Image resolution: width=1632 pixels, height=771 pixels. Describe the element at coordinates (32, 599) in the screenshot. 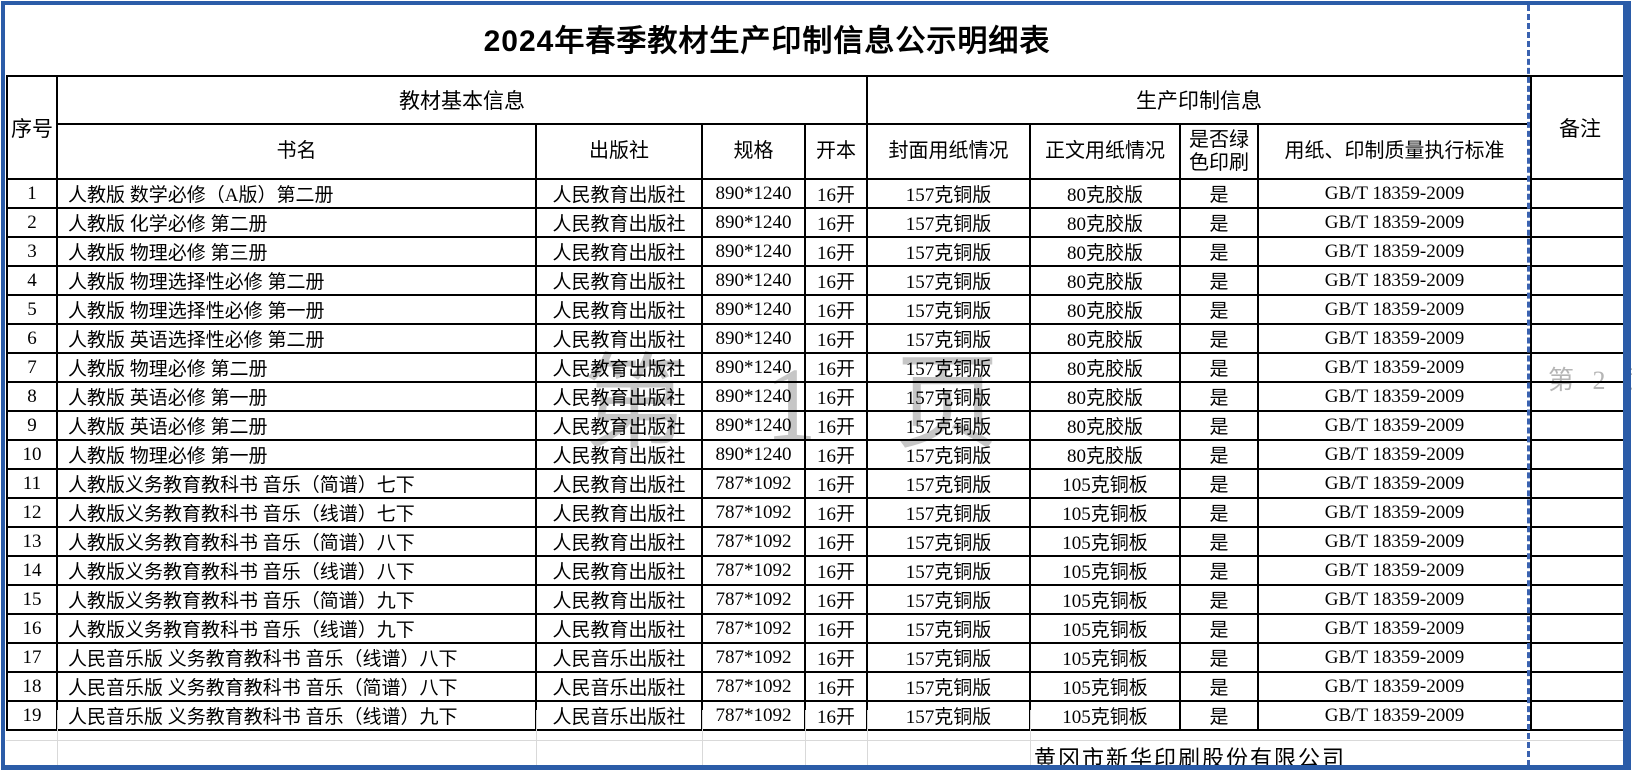

I see `cell-seq: 15` at that location.